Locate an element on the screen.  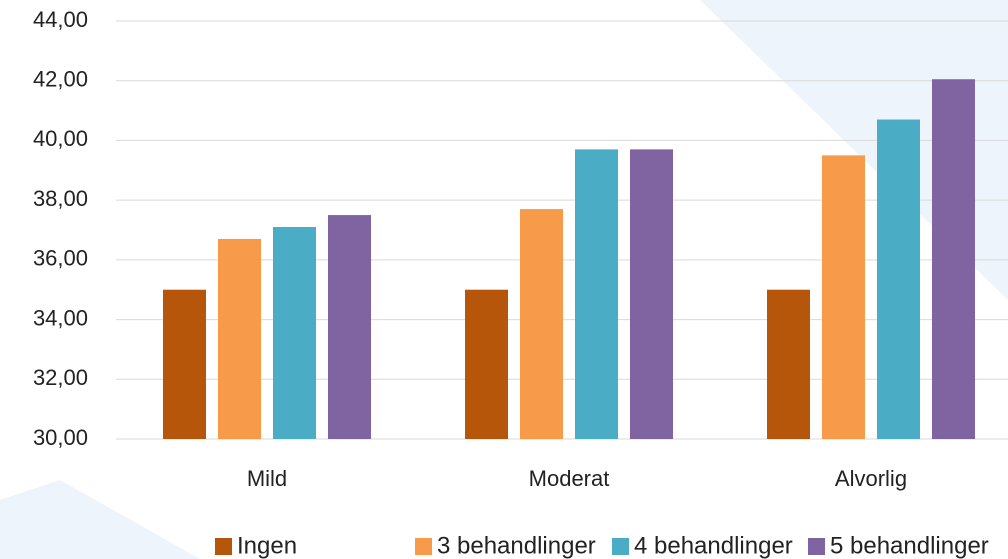
y-tick-label: 36,00 is located at coordinates (60, 258).